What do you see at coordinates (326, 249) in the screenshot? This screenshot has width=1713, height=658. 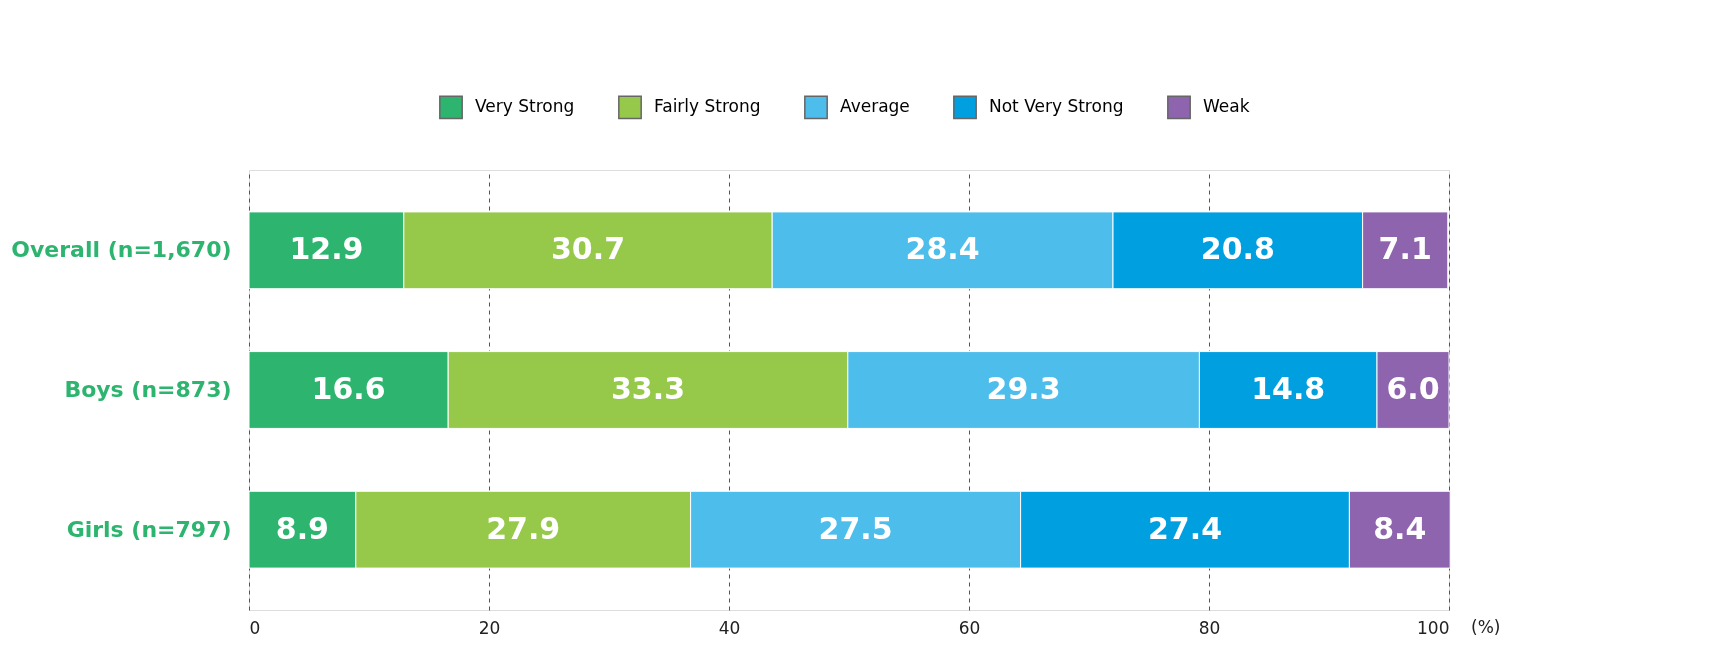 I see `data-label: 12.9` at bounding box center [326, 249].